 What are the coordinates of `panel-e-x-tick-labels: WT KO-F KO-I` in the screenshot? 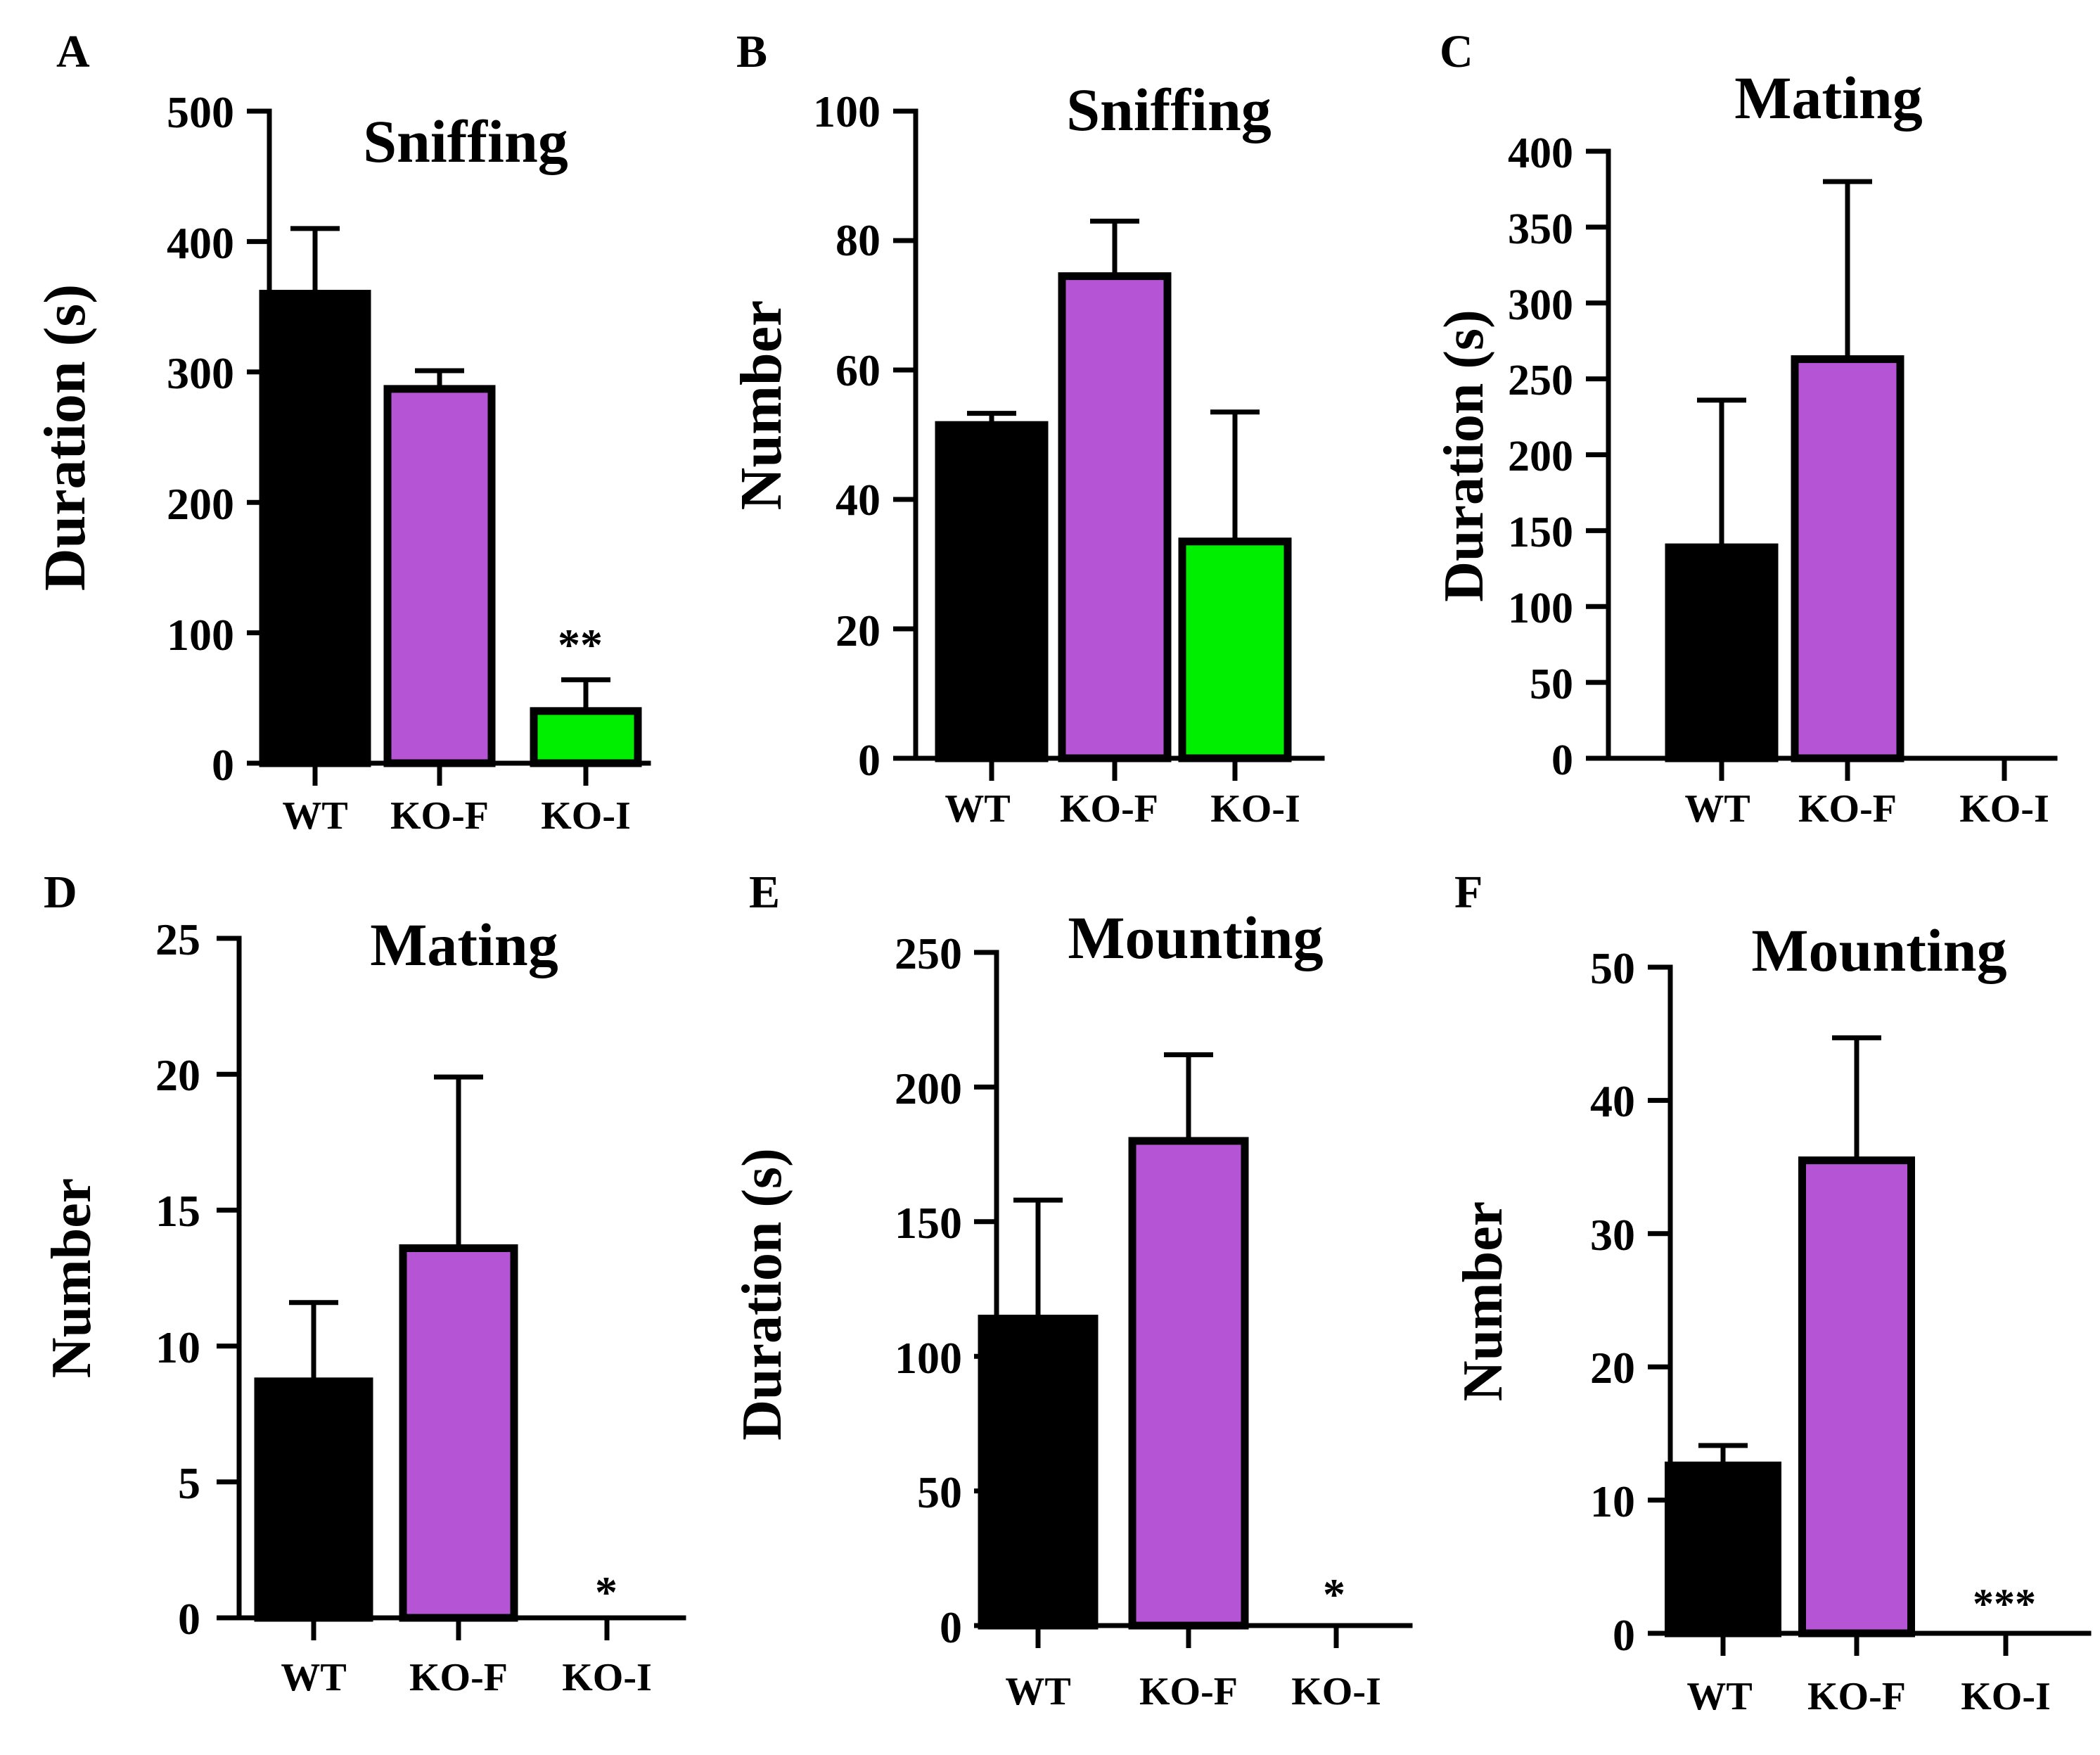 It's located at (1193, 1691).